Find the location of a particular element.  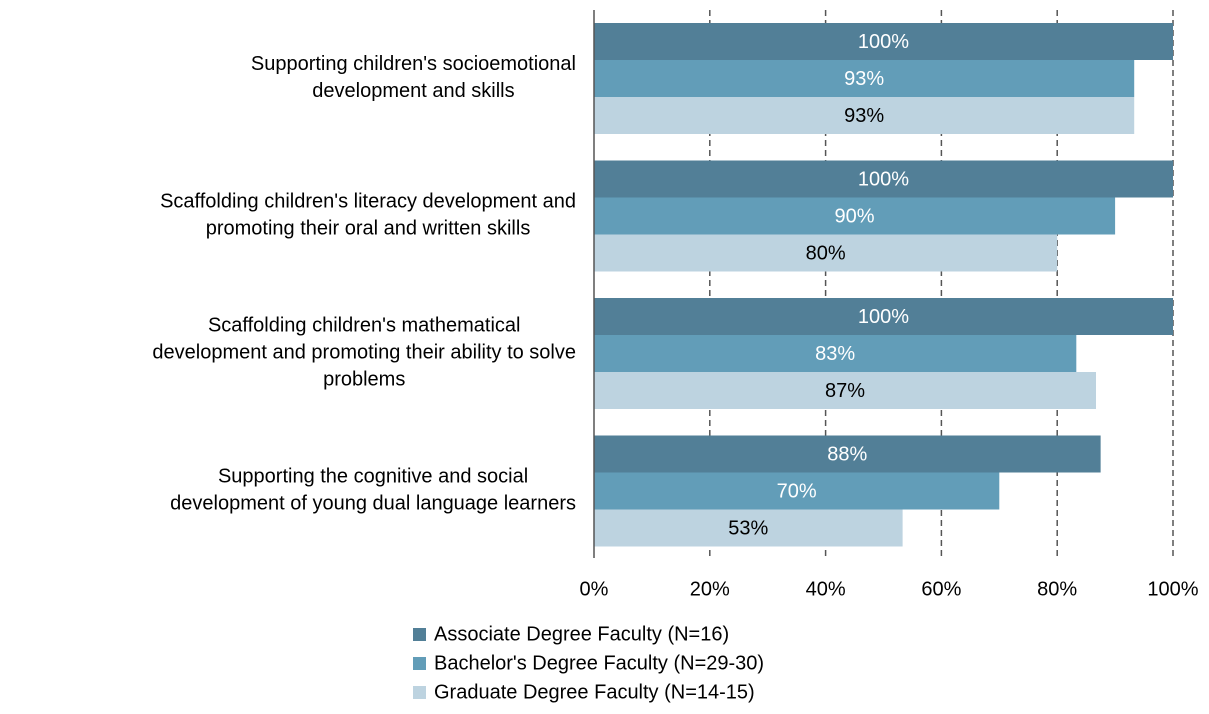

data-label: 70% is located at coordinates (797, 491).